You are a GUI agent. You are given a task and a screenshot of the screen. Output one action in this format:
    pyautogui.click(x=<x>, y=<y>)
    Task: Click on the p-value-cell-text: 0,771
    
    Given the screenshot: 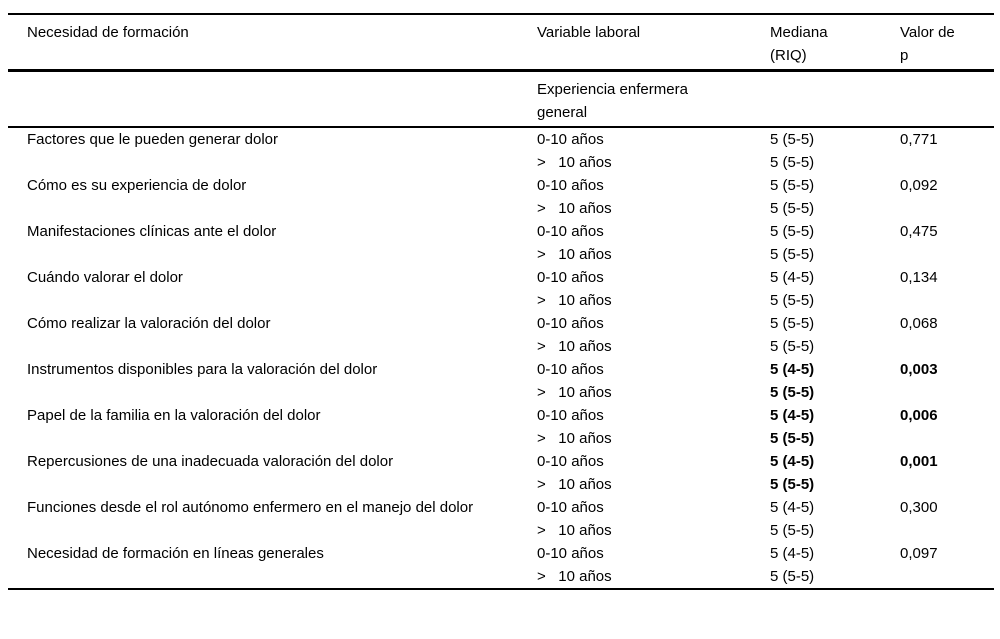 What is the action you would take?
    pyautogui.click(x=919, y=139)
    